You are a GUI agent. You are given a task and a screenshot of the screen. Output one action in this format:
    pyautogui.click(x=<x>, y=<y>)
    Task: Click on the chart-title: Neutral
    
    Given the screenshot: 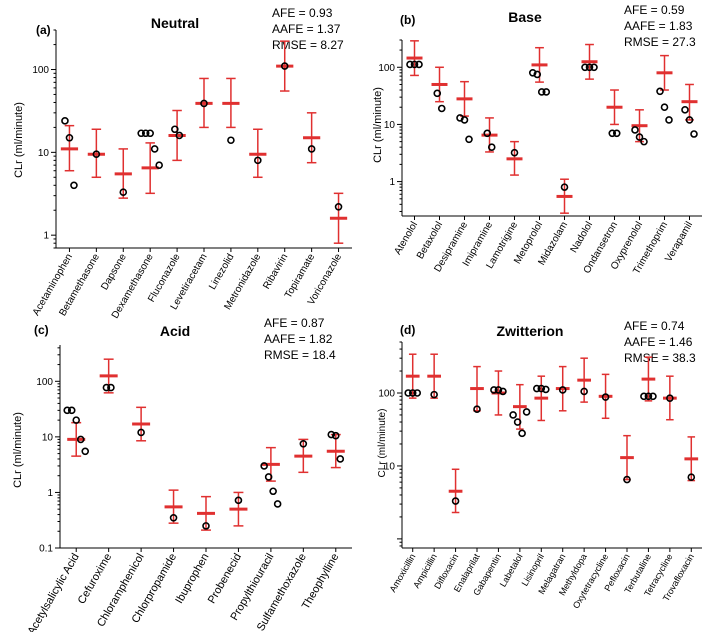 What is the action you would take?
    pyautogui.click(x=175, y=23)
    